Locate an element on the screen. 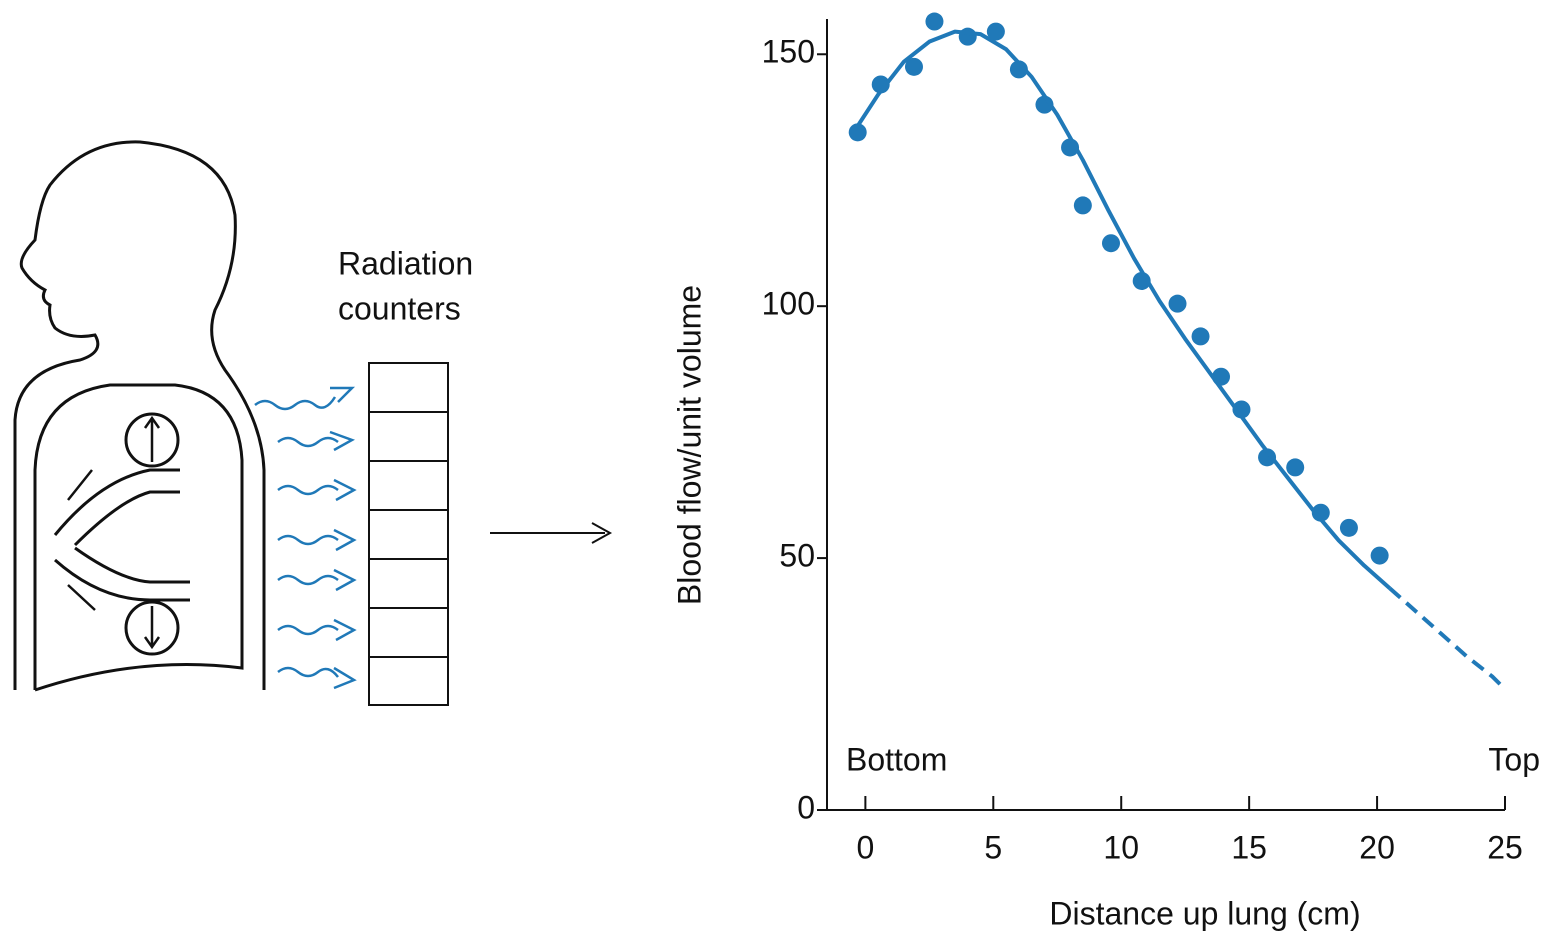 This screenshot has height=947, width=1554. flow-arrow is located at coordinates (551, 533).